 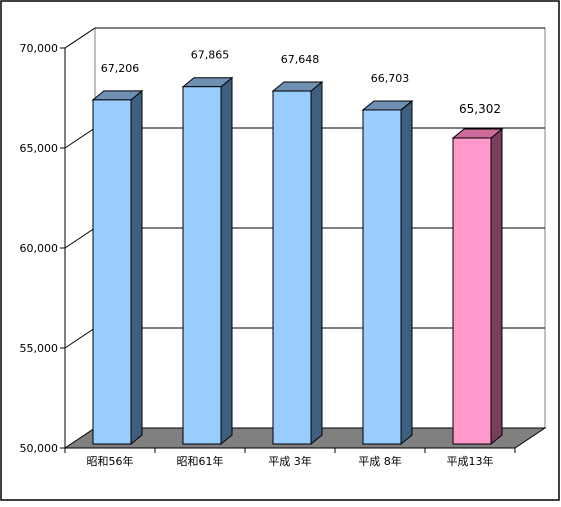 I want to click on y-tick-label: 55,000, so click(x=39, y=348).